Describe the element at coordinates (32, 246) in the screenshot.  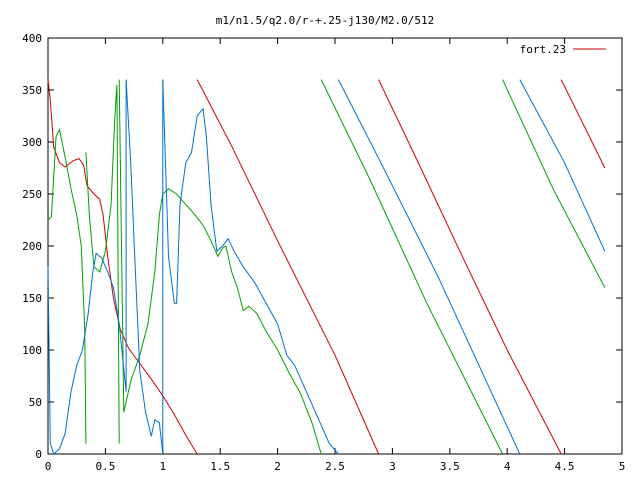
I see `y-tick-label: 200` at that location.